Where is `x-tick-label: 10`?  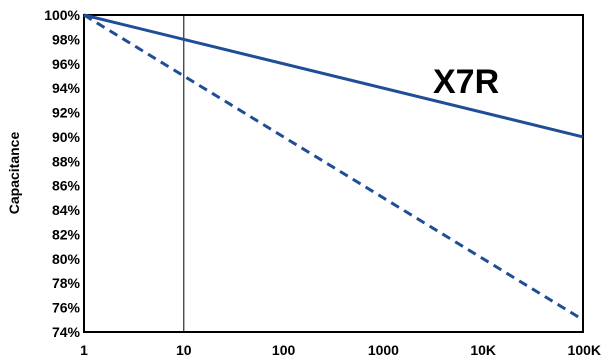 x-tick-label: 10 is located at coordinates (184, 350).